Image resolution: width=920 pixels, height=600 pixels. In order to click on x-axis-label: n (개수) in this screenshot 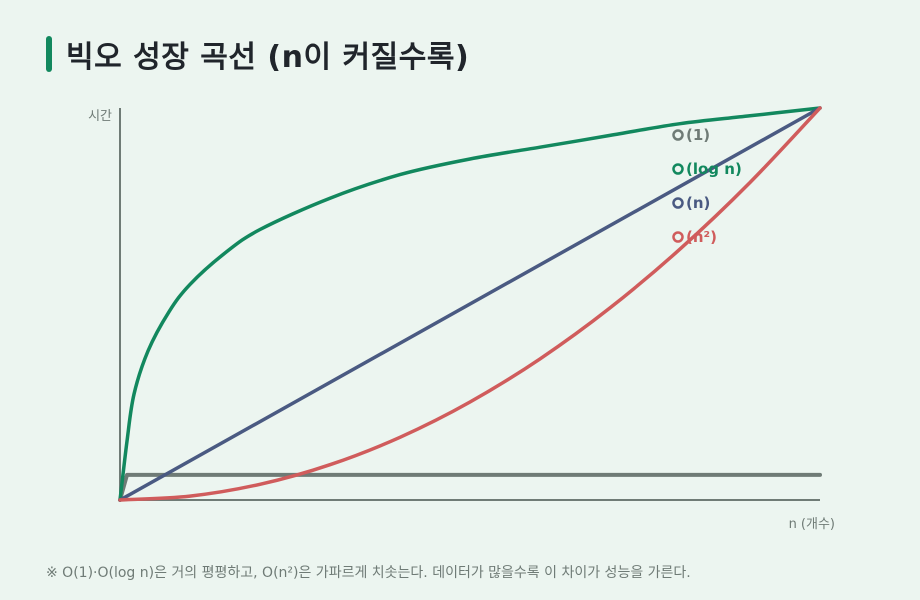, I will do `click(812, 524)`.